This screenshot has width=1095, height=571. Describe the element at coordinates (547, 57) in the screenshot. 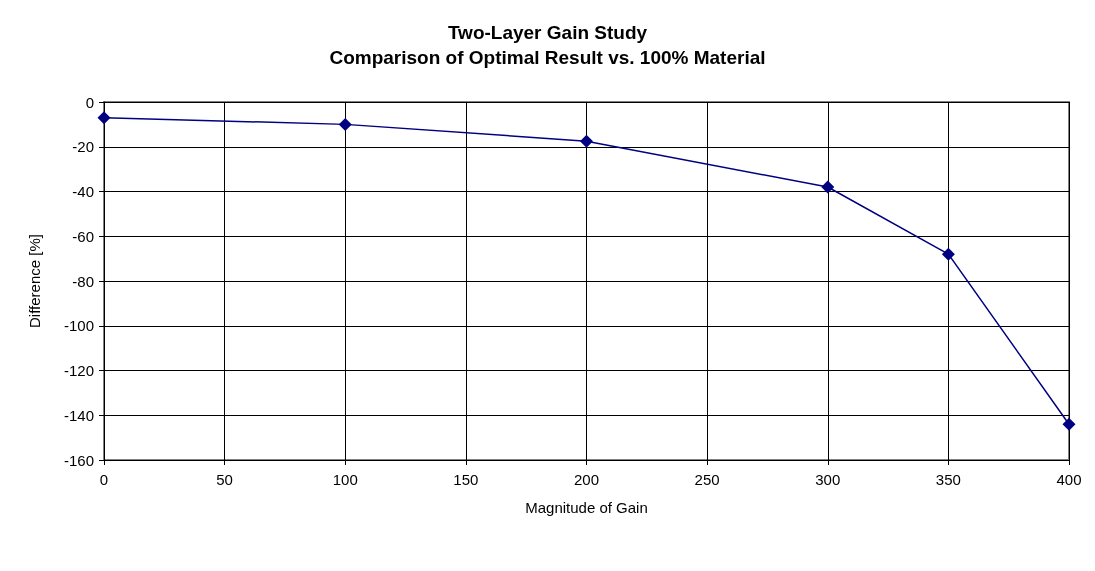

I see `chart-subtitle: Comparison of Optimal Result vs. 100% Material` at that location.